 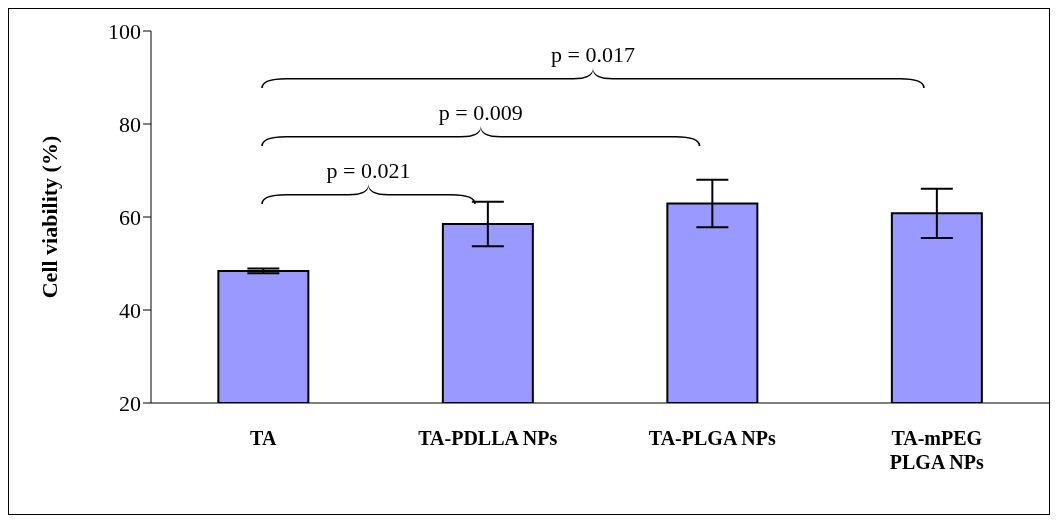 I want to click on y-axis-title: Cell viability (%), so click(x=49, y=217).